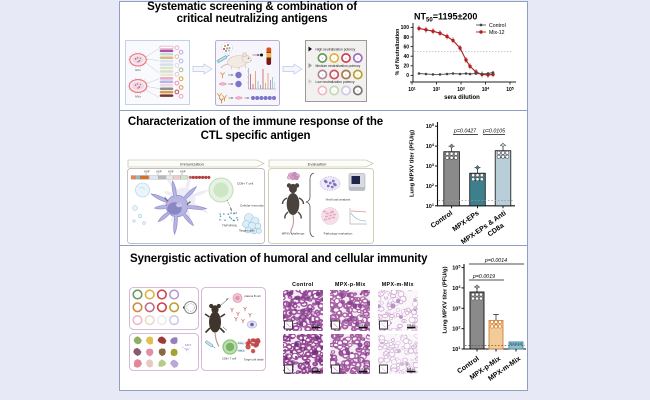 The height and width of the screenshot is (400, 650). What do you see at coordinates (317, 163) in the screenshot?
I see `svg-text: Evaluation` at bounding box center [317, 163].